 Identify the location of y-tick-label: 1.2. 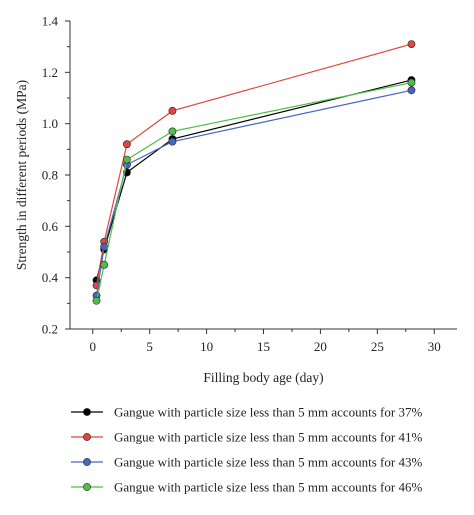
(50, 72).